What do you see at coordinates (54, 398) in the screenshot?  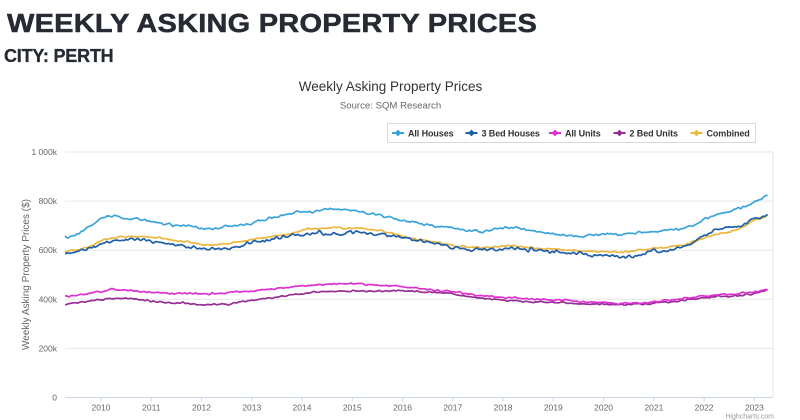 I see `svg-text: 0` at bounding box center [54, 398].